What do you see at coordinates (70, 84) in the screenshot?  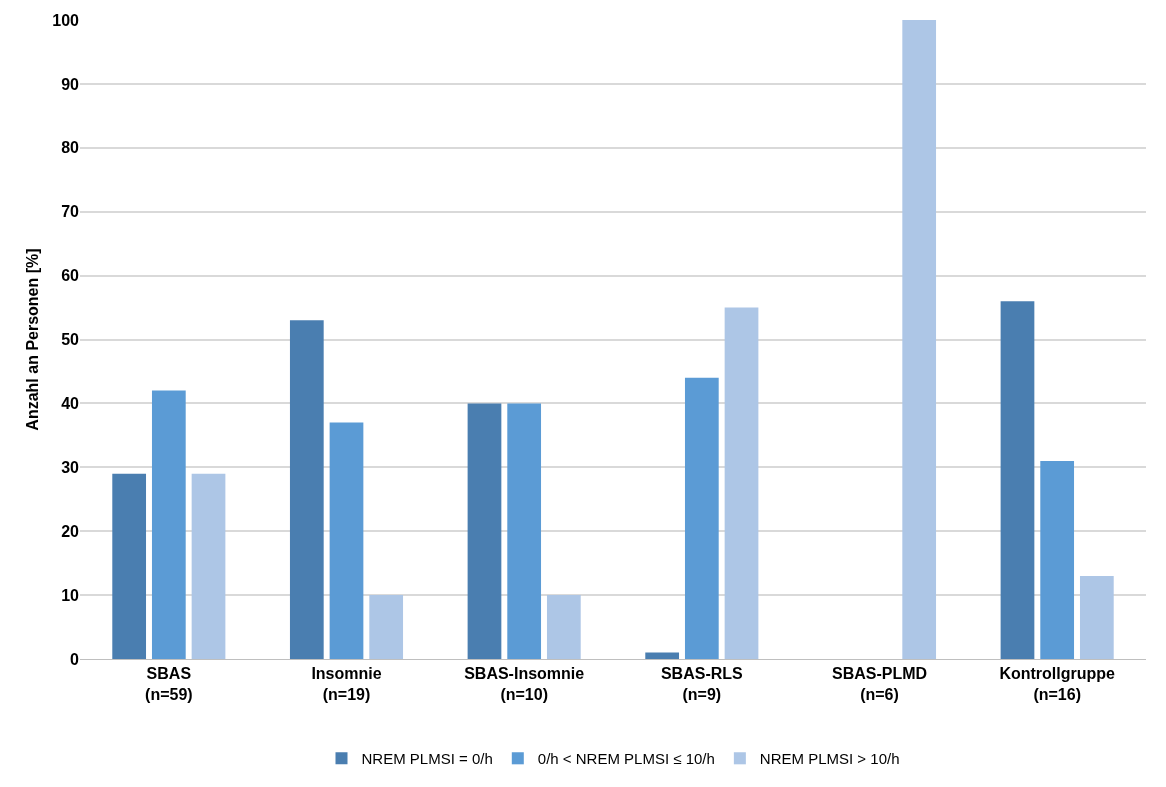 I see `y-tick-label: 90` at bounding box center [70, 84].